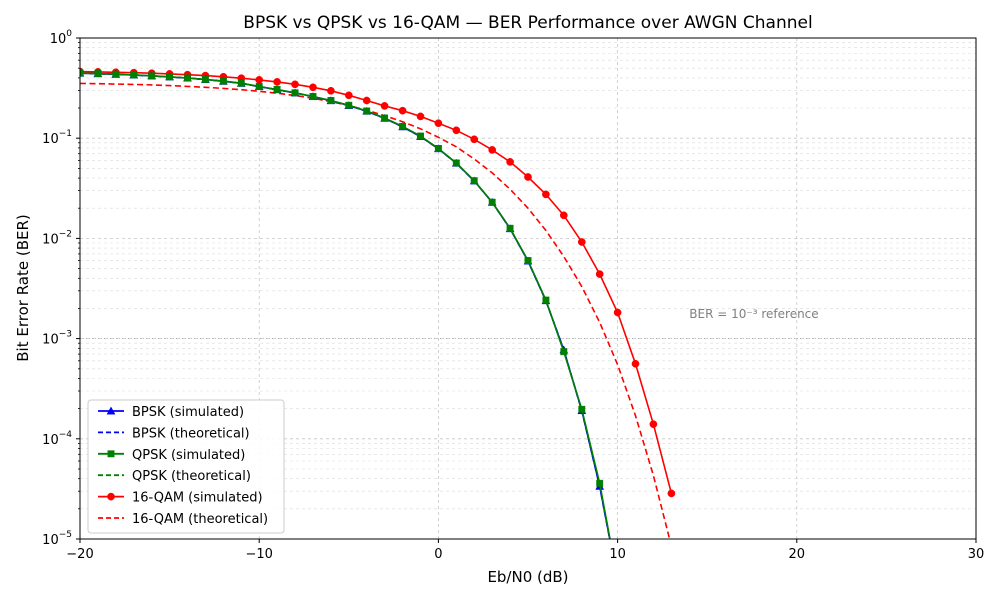 This screenshot has width=1000, height=600. Describe the element at coordinates (191, 433) in the screenshot. I see `legend-label: BPSK (theoretical)` at that location.